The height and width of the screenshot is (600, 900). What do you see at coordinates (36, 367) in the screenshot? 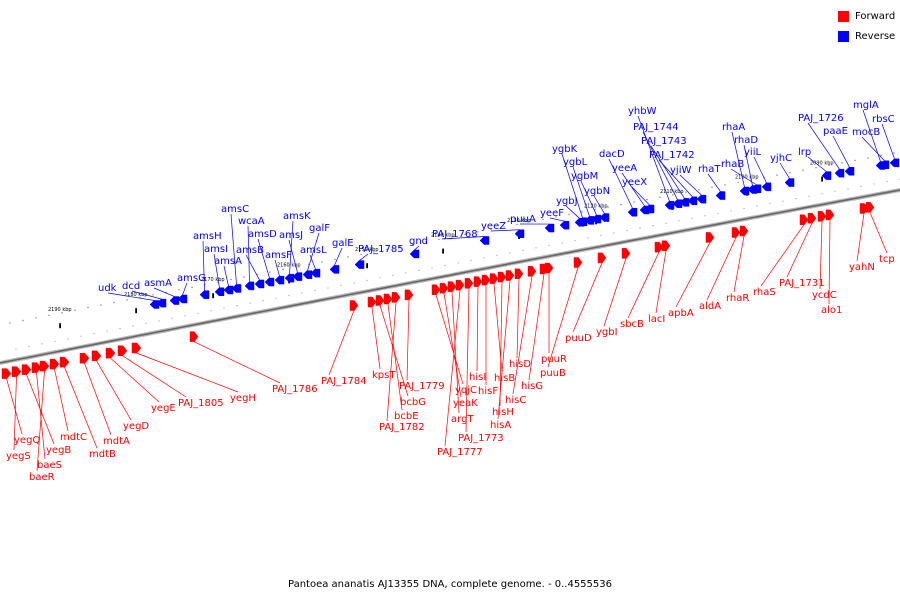
I see `gene-arrow-baes` at bounding box center [36, 367].